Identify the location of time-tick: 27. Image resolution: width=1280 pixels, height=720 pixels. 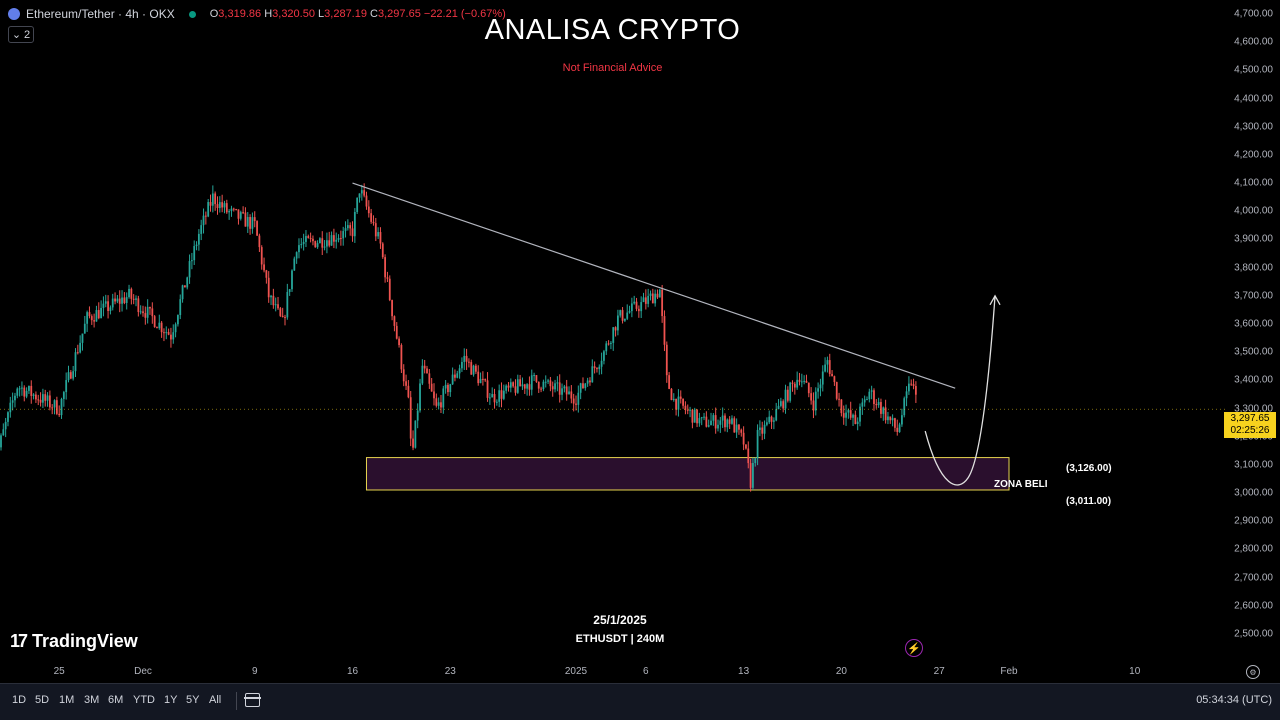
(939, 671).